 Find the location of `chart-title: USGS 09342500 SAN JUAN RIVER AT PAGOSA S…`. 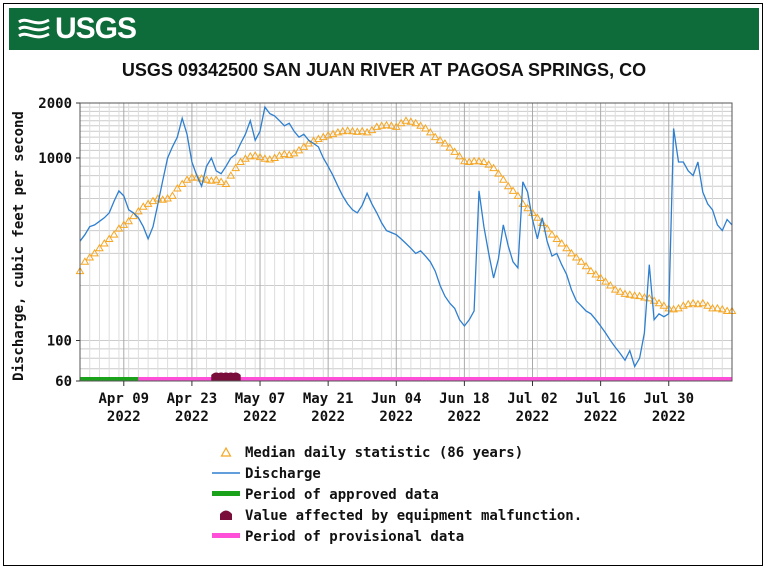

chart-title: USGS 09342500 SAN JUAN RIVER AT PAGOSA S… is located at coordinates (384, 70).